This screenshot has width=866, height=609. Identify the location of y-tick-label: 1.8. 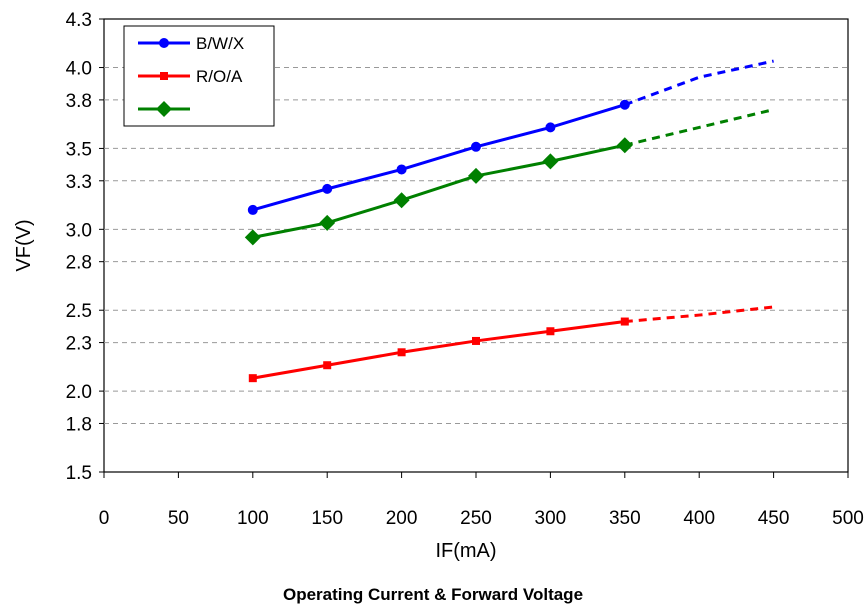
(79, 424).